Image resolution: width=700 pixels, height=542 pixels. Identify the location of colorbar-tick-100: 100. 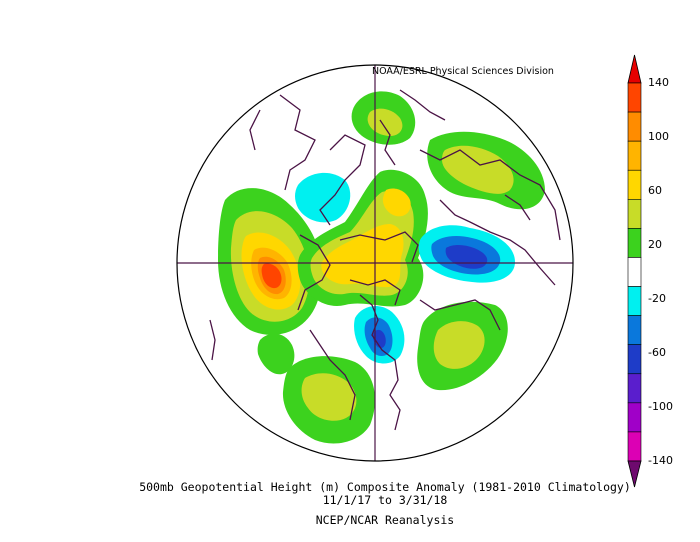
(658, 136).